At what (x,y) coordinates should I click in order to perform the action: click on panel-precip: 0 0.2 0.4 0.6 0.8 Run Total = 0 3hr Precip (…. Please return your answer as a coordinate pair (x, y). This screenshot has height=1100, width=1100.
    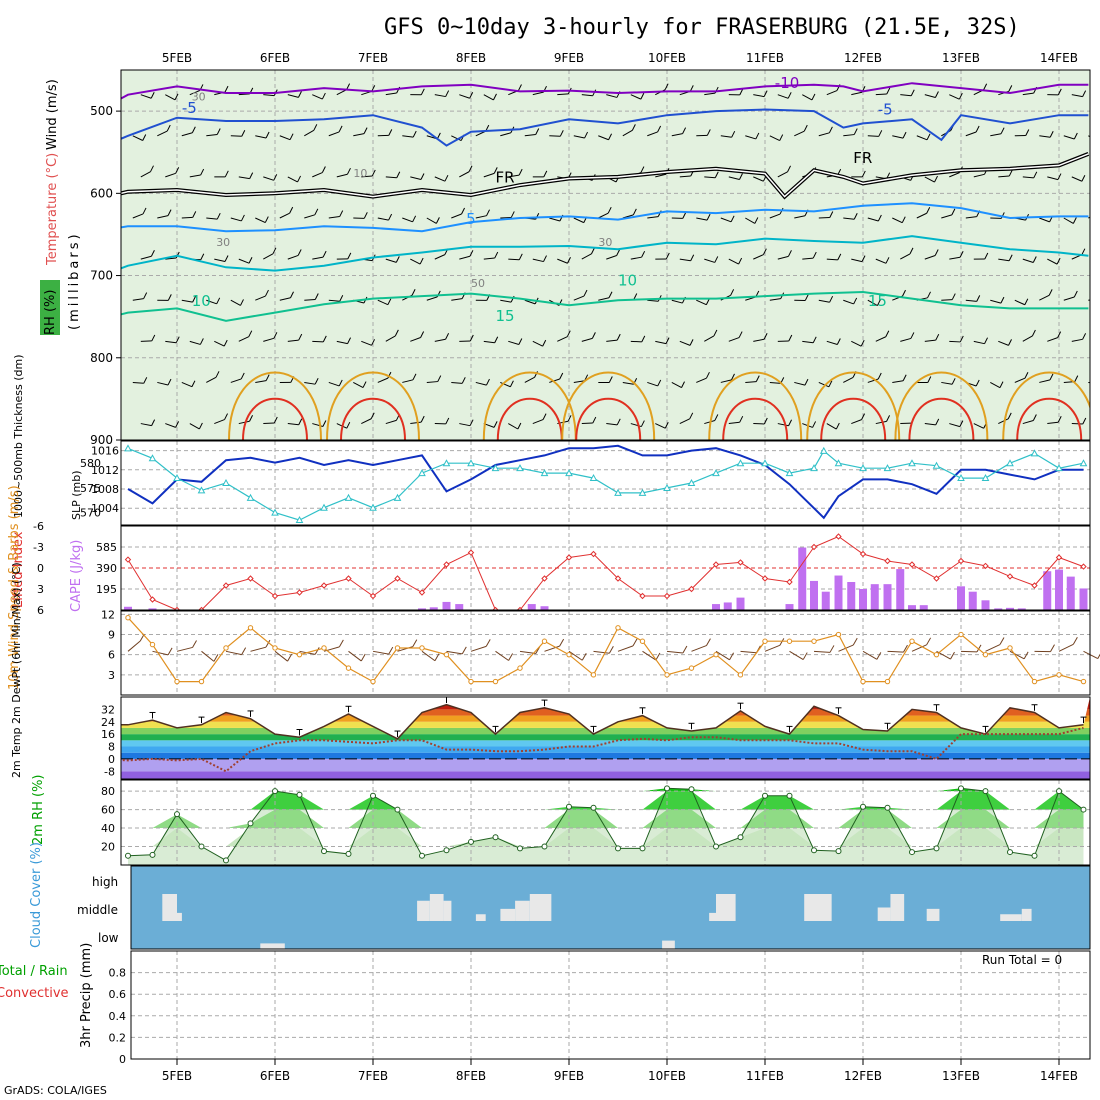
    Looking at the image, I should click on (545, 1004).